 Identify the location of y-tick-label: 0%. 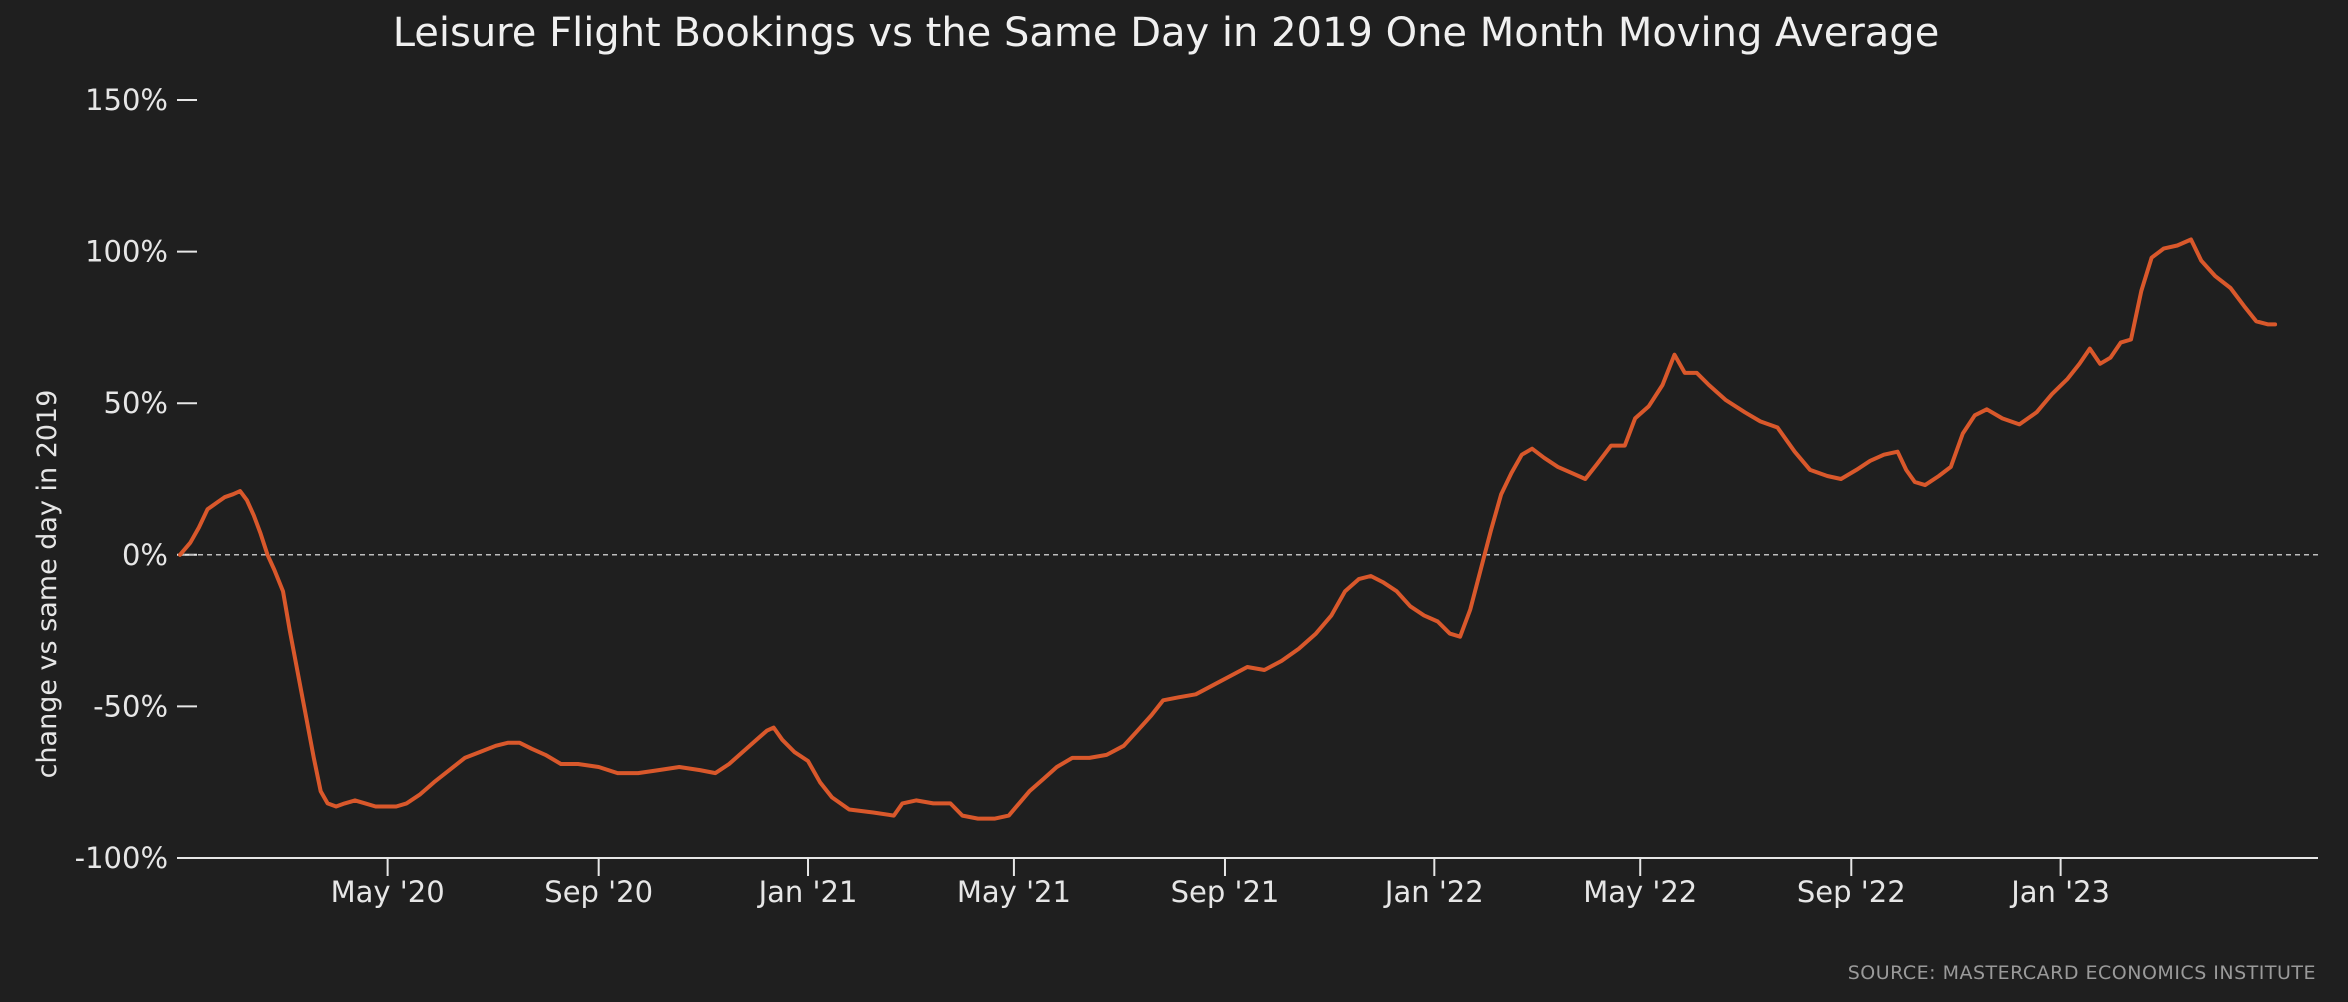
(145, 555).